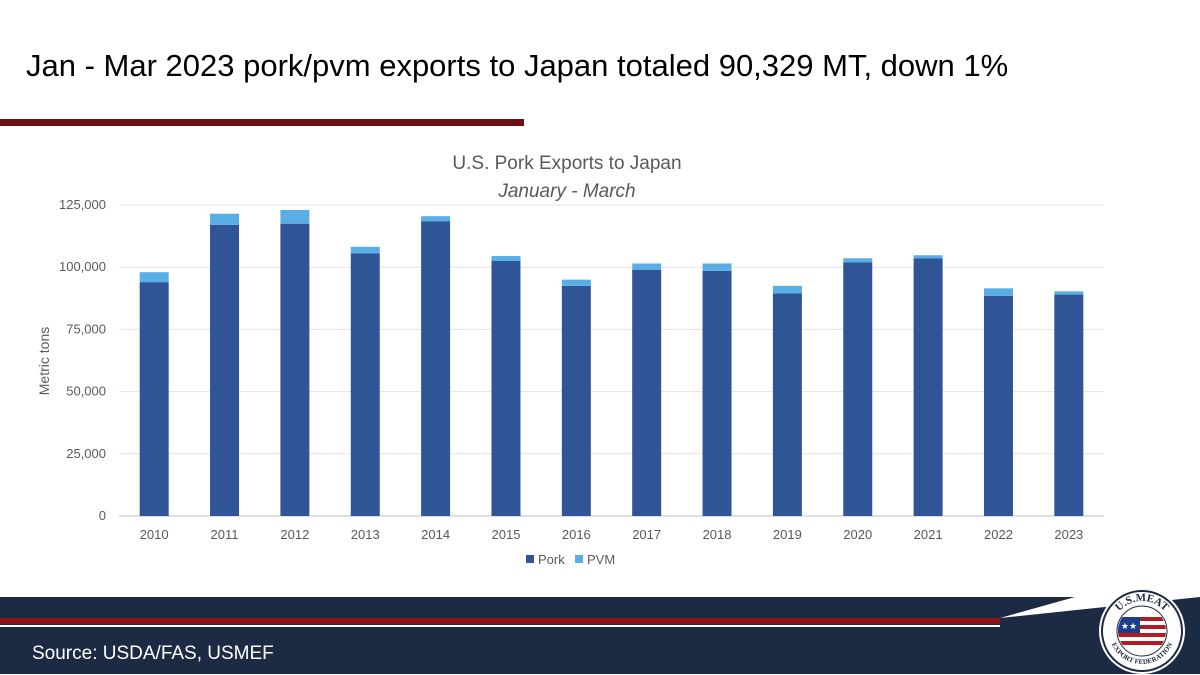 The height and width of the screenshot is (675, 1200). What do you see at coordinates (44, 361) in the screenshot?
I see `y-axis-label: Metric tons` at bounding box center [44, 361].